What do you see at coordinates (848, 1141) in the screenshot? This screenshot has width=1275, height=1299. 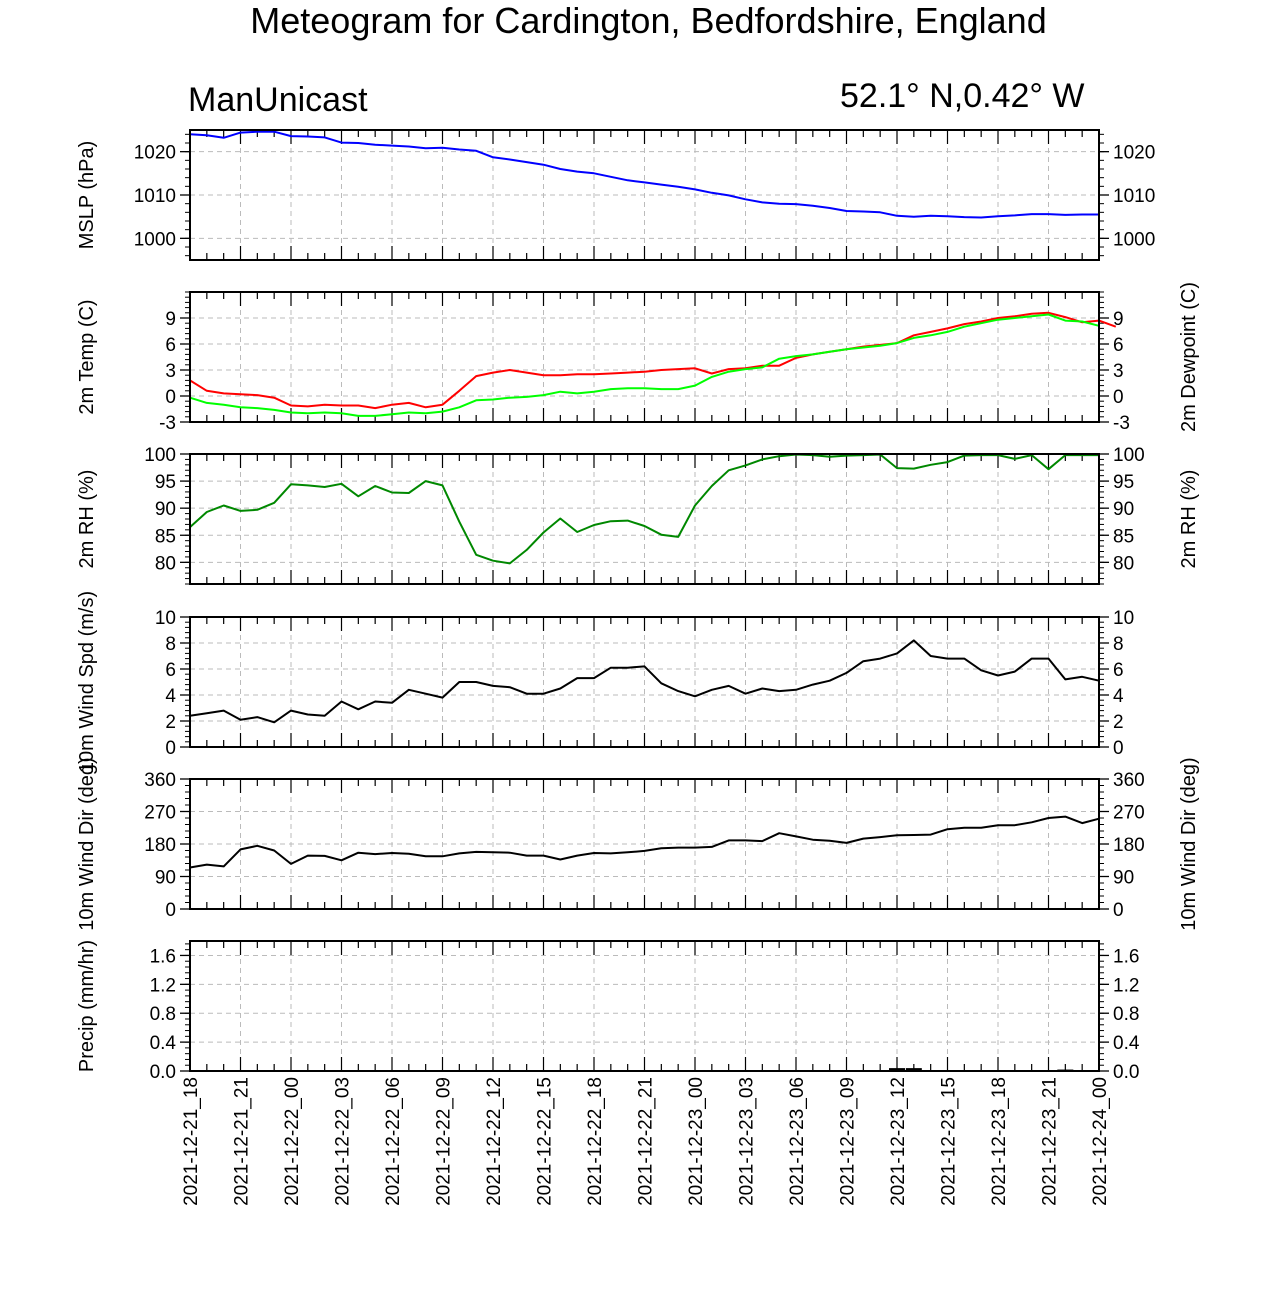 I see `time-tick-label: 2021-12-23_09` at bounding box center [848, 1141].